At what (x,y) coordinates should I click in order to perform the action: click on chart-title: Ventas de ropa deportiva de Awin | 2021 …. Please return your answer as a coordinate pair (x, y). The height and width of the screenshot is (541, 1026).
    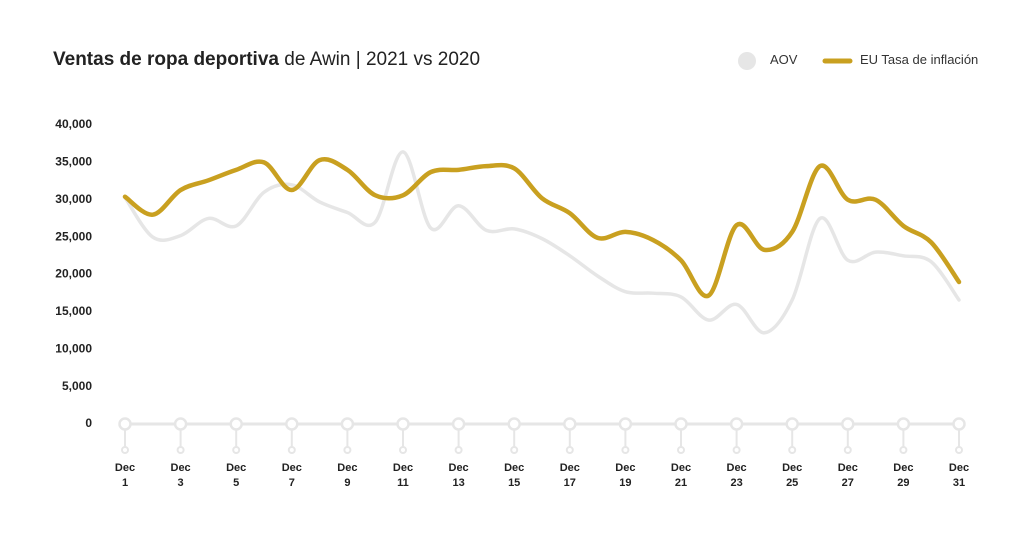
    Looking at the image, I should click on (266, 60).